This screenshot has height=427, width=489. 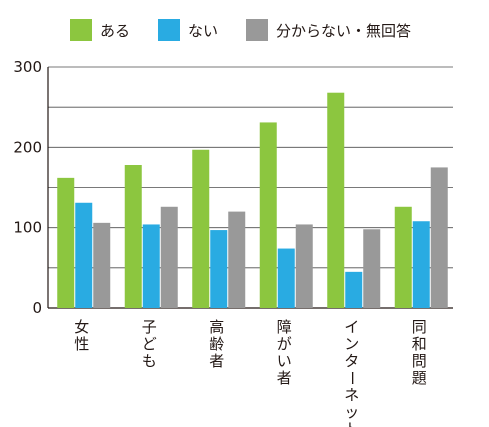 What do you see at coordinates (351, 395) in the screenshot?
I see `category-label-char: ネ` at bounding box center [351, 395].